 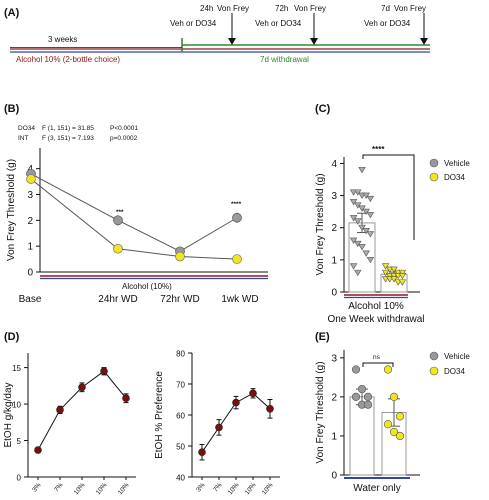 What do you see at coordinates (310, 8) in the screenshot?
I see `event-test-2: Von Frey` at bounding box center [310, 8].